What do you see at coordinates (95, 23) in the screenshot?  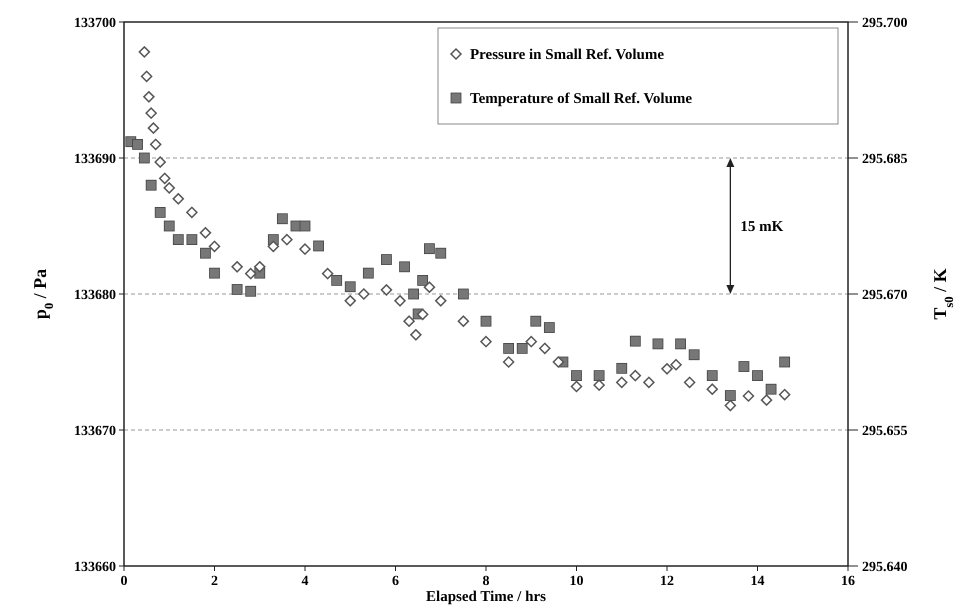 I see `y-tick-label: 133700` at bounding box center [95, 23].